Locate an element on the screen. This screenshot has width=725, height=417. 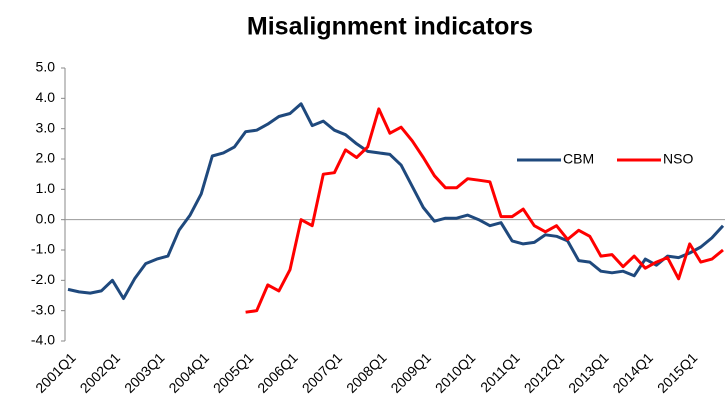
y-tick-label: 0.0 is located at coordinates (46, 218).